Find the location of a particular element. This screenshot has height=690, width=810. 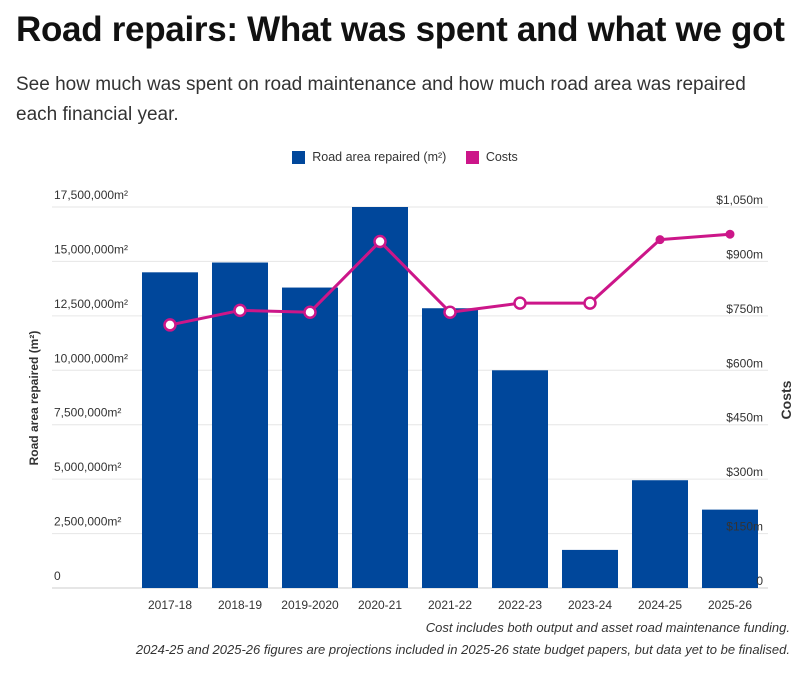

x-tick-label: 2023-24 is located at coordinates (590, 605).